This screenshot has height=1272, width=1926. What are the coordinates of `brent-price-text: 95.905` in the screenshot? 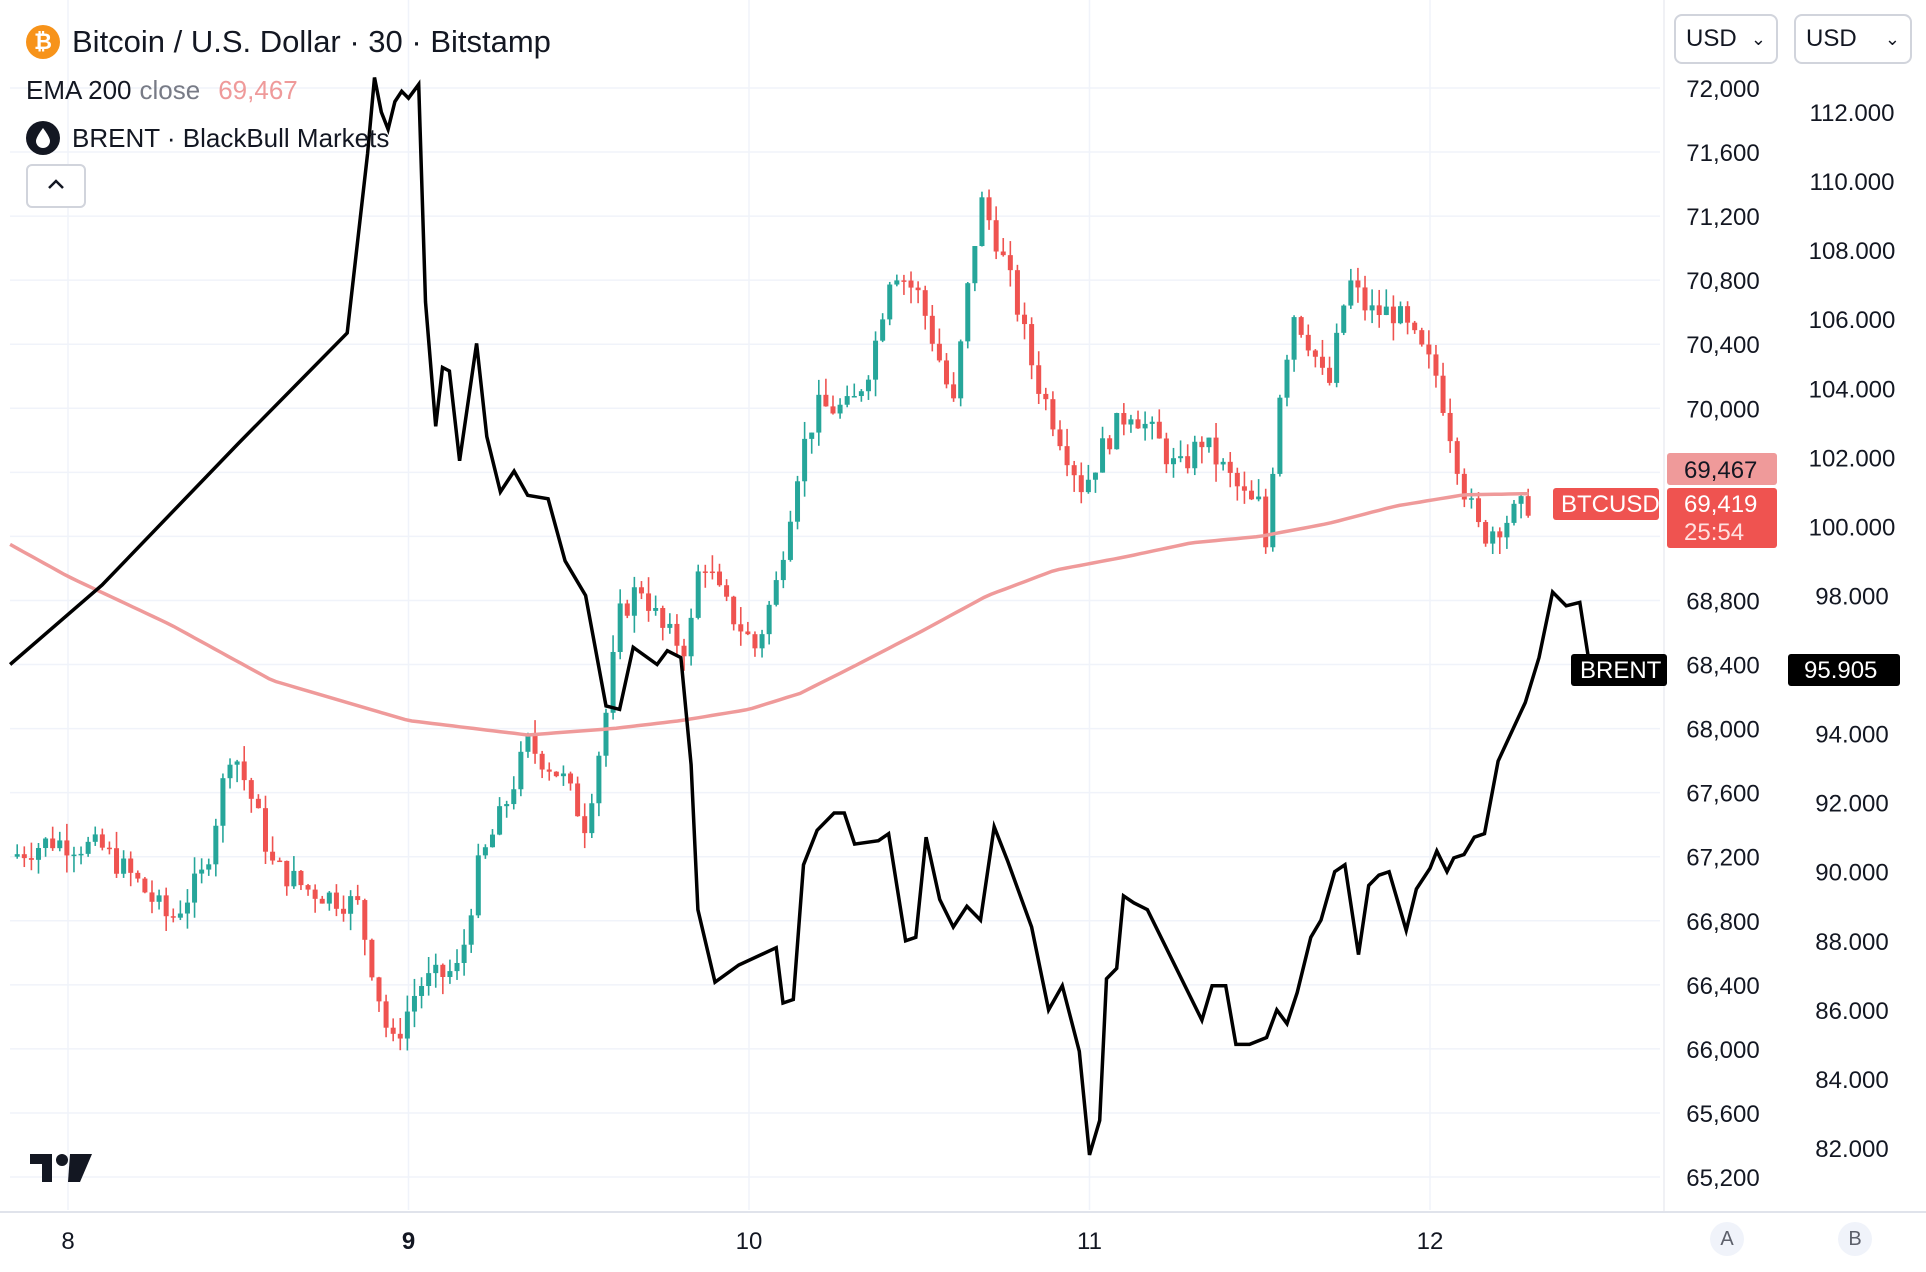 It's located at (1840, 670).